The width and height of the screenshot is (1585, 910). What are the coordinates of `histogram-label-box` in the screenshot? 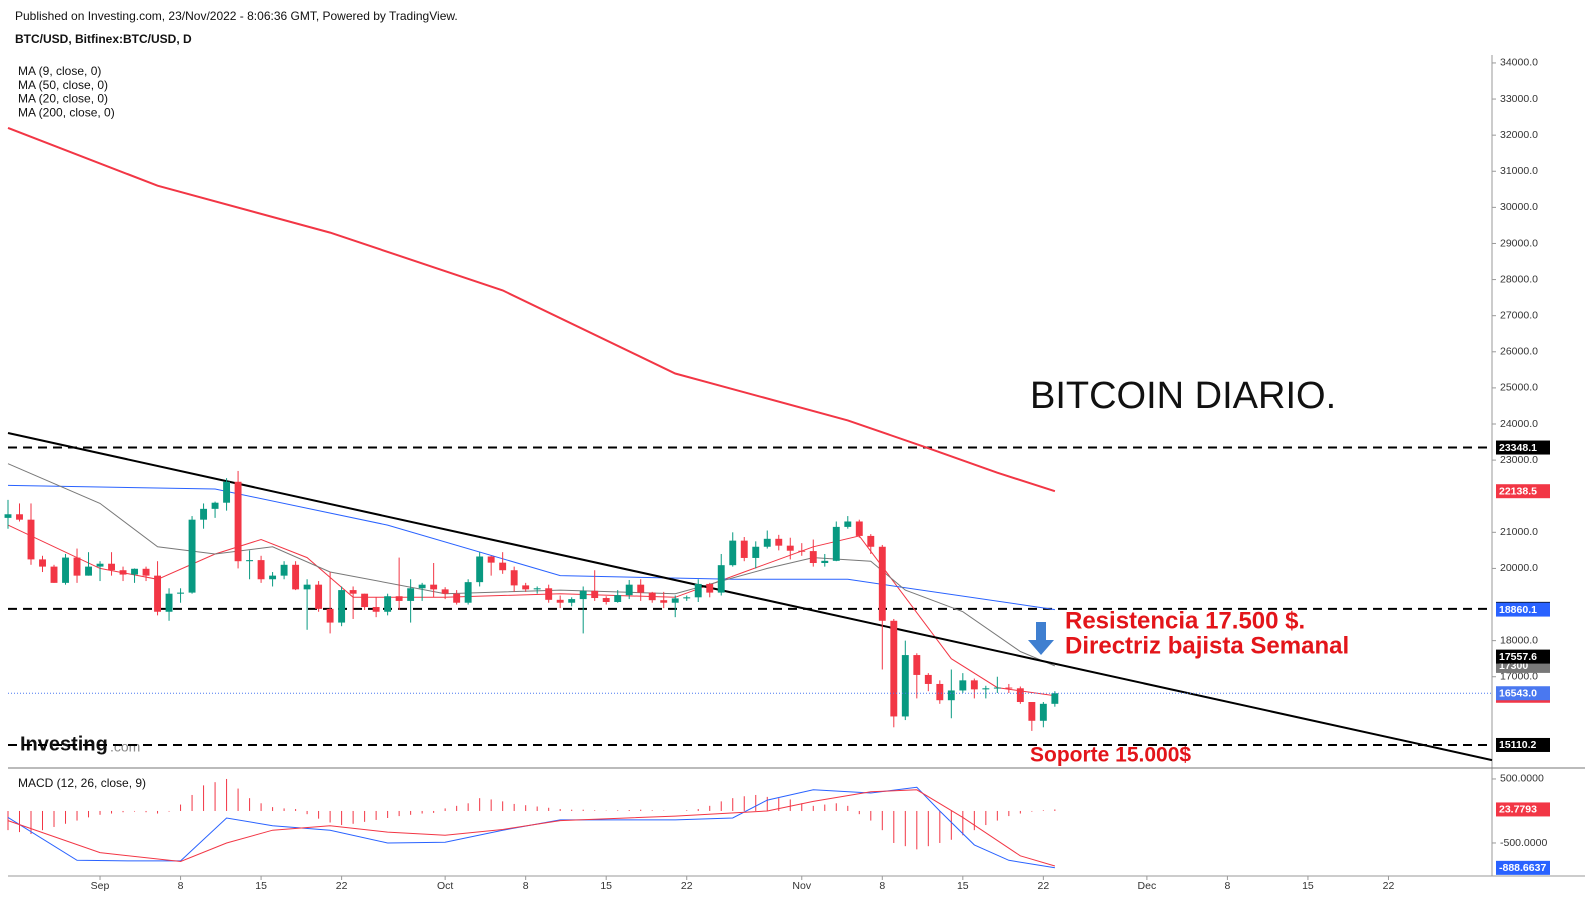 It's located at (1523, 809).